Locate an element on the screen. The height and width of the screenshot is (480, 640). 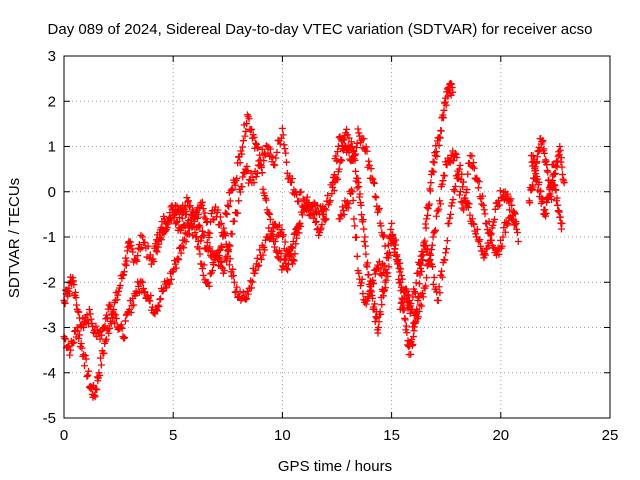
y-tick-label: 3 is located at coordinates (52, 56).